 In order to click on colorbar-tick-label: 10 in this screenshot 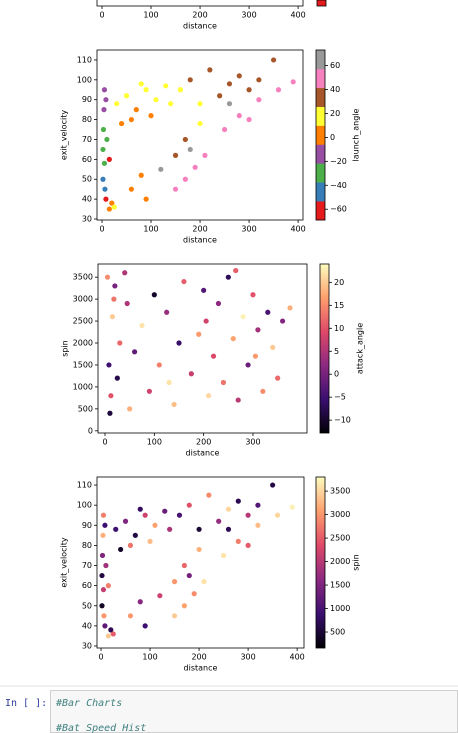, I will do `click(339, 328)`.